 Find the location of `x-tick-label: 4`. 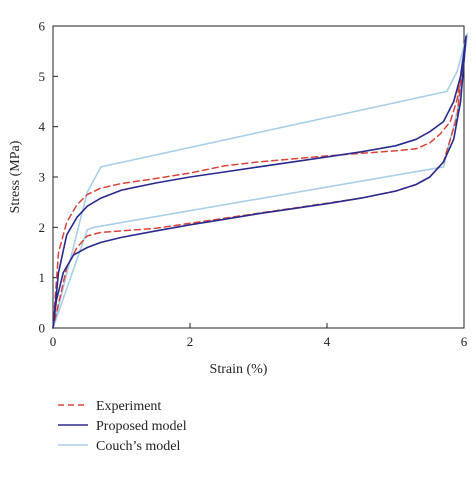

x-tick-label: 4 is located at coordinates (327, 341).